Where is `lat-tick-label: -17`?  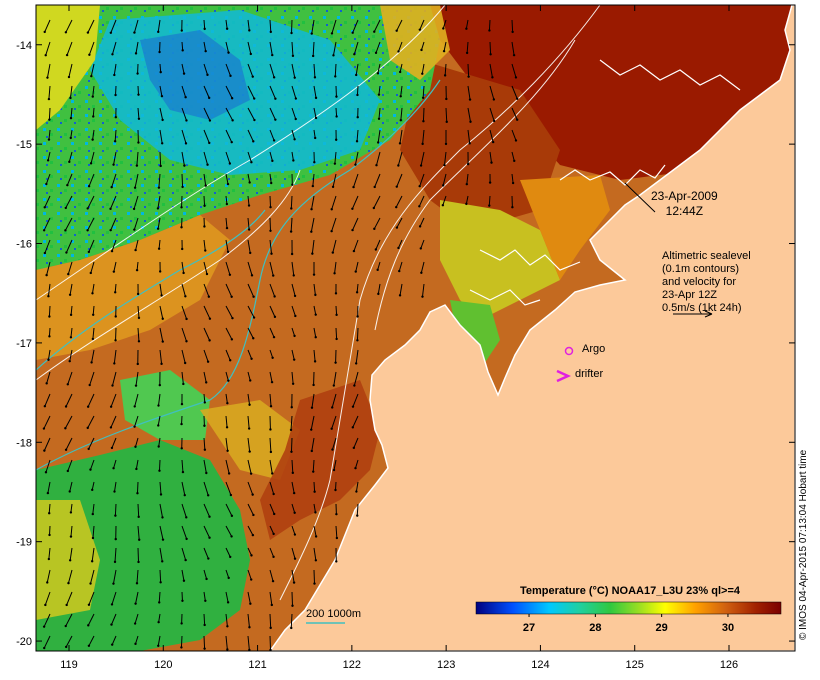
lat-tick-label: -17 is located at coordinates (24, 344).